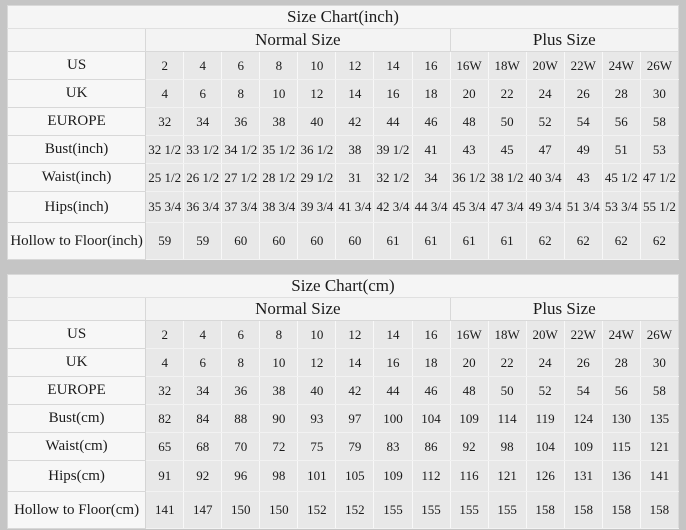 This screenshot has width=686, height=530. I want to click on table-row: US 2 4 6 8 10 12 14 16 16W 18W 20W 22W 24W 26W, so click(343, 65).